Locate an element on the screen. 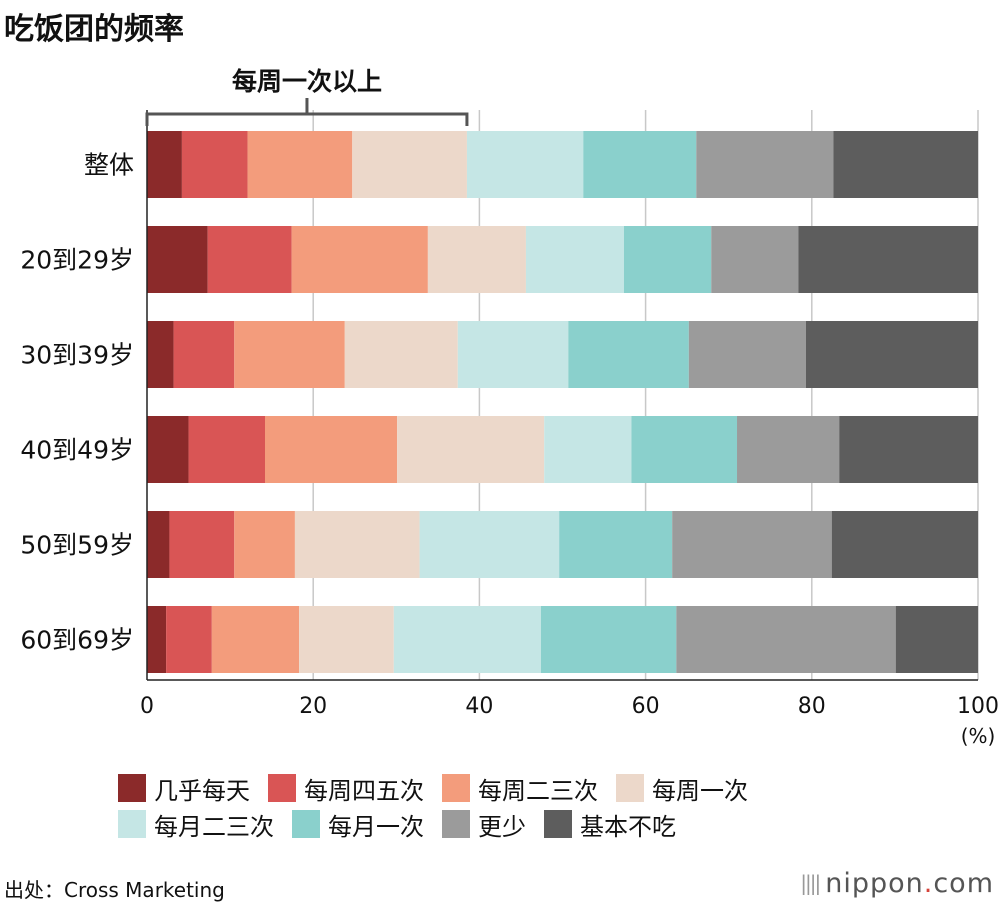 The width and height of the screenshot is (1000, 908). legend-row-1: 几乎每天 每周四五次 每周二三次 每周一次 is located at coordinates (518, 788).